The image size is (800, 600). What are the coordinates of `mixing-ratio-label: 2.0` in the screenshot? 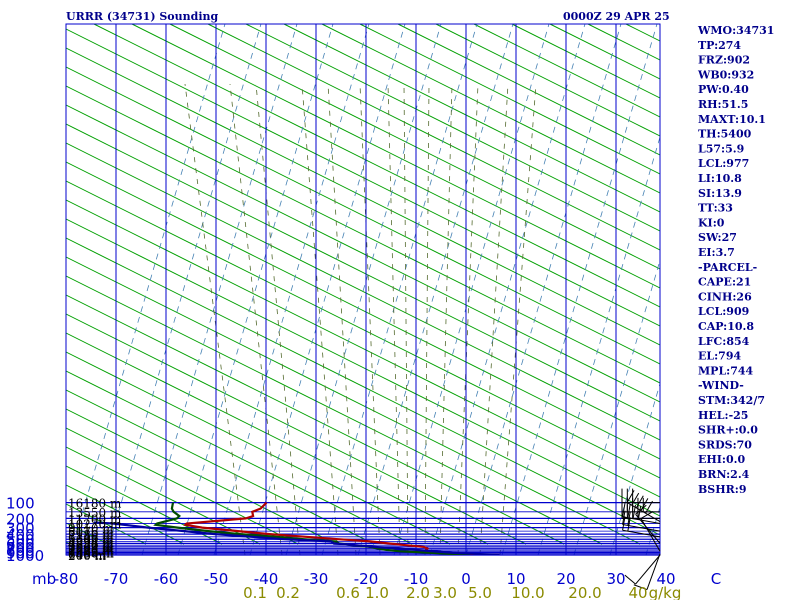 It's located at (418, 592).